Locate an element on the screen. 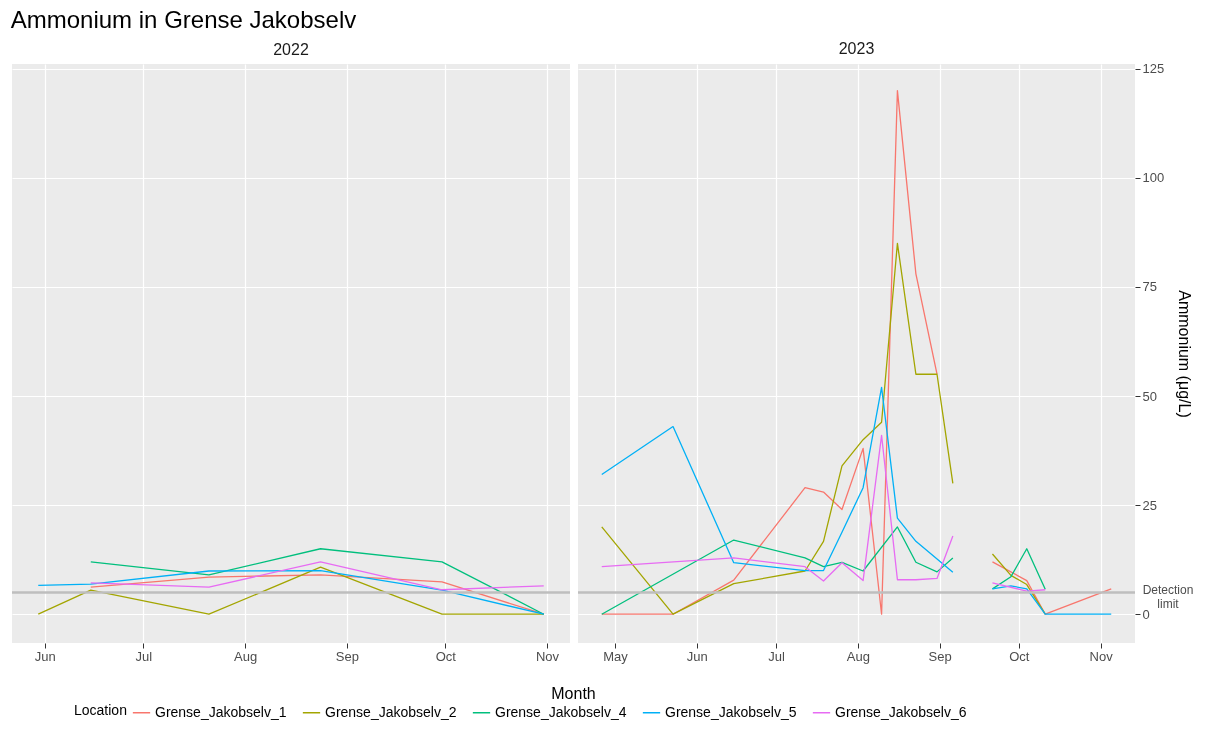  y-tick-label: 100 is located at coordinates (1153, 178).